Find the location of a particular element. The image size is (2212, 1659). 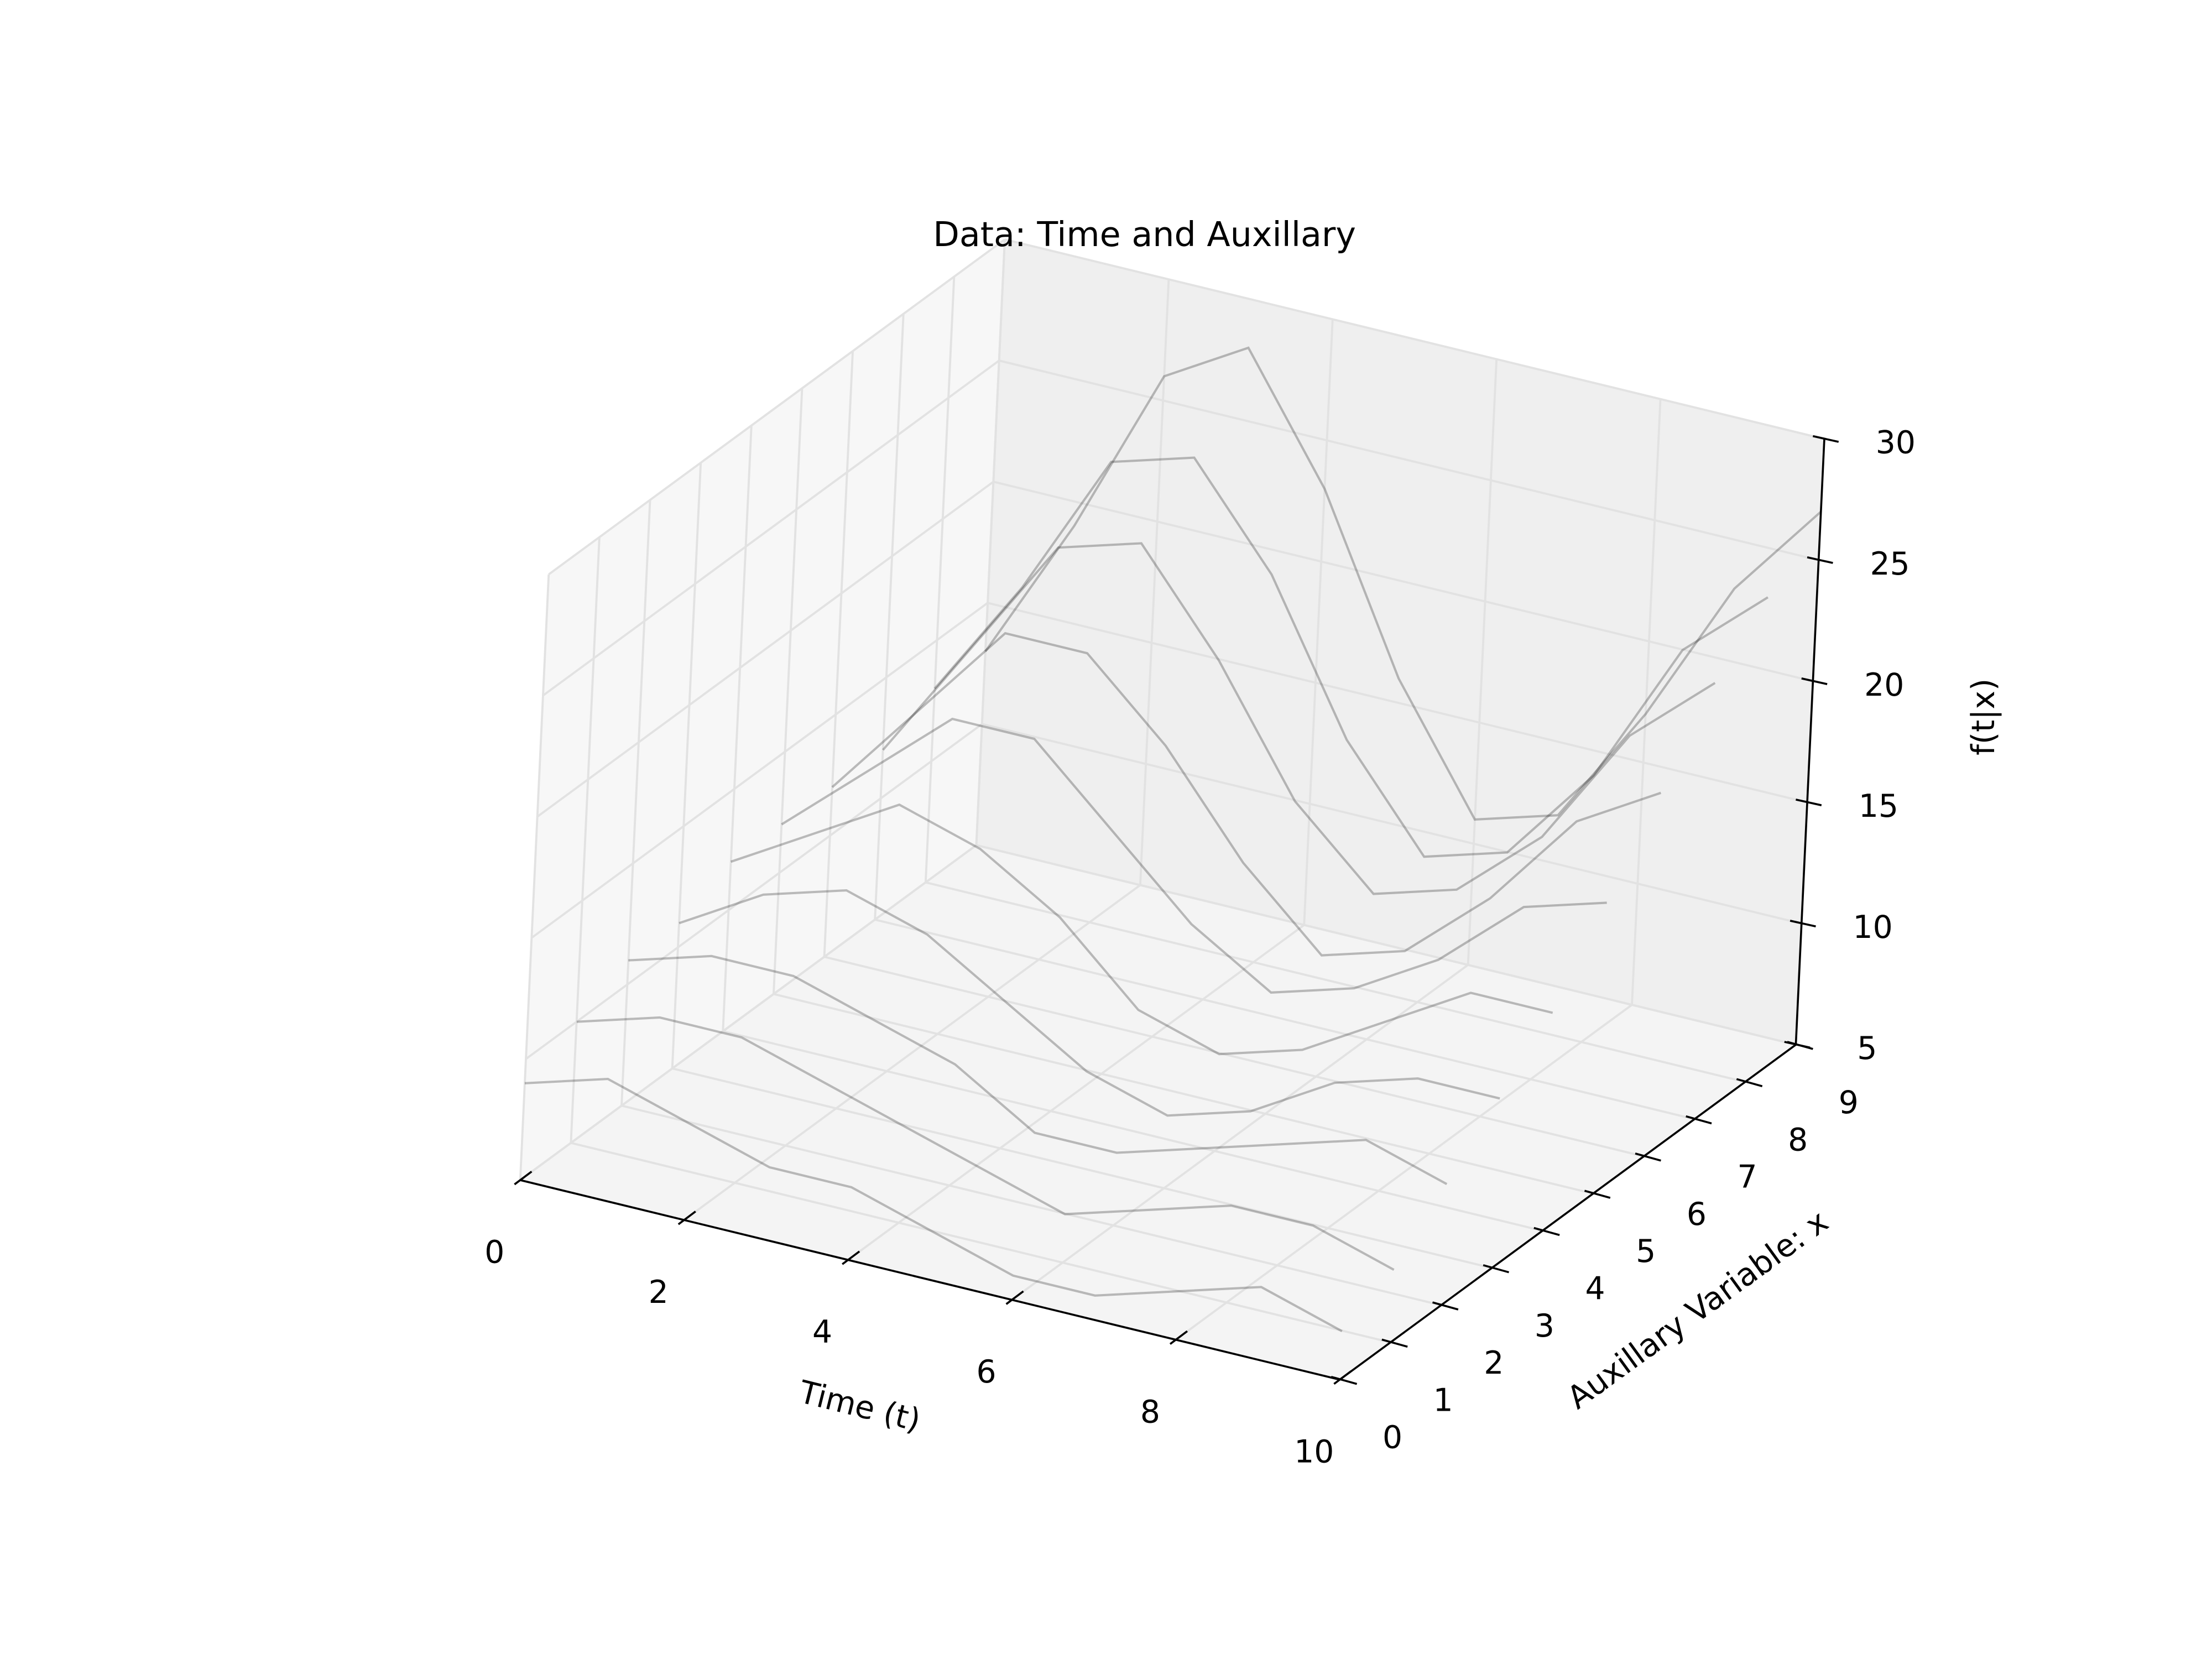

y-tick-label: 6 is located at coordinates (1697, 1215).